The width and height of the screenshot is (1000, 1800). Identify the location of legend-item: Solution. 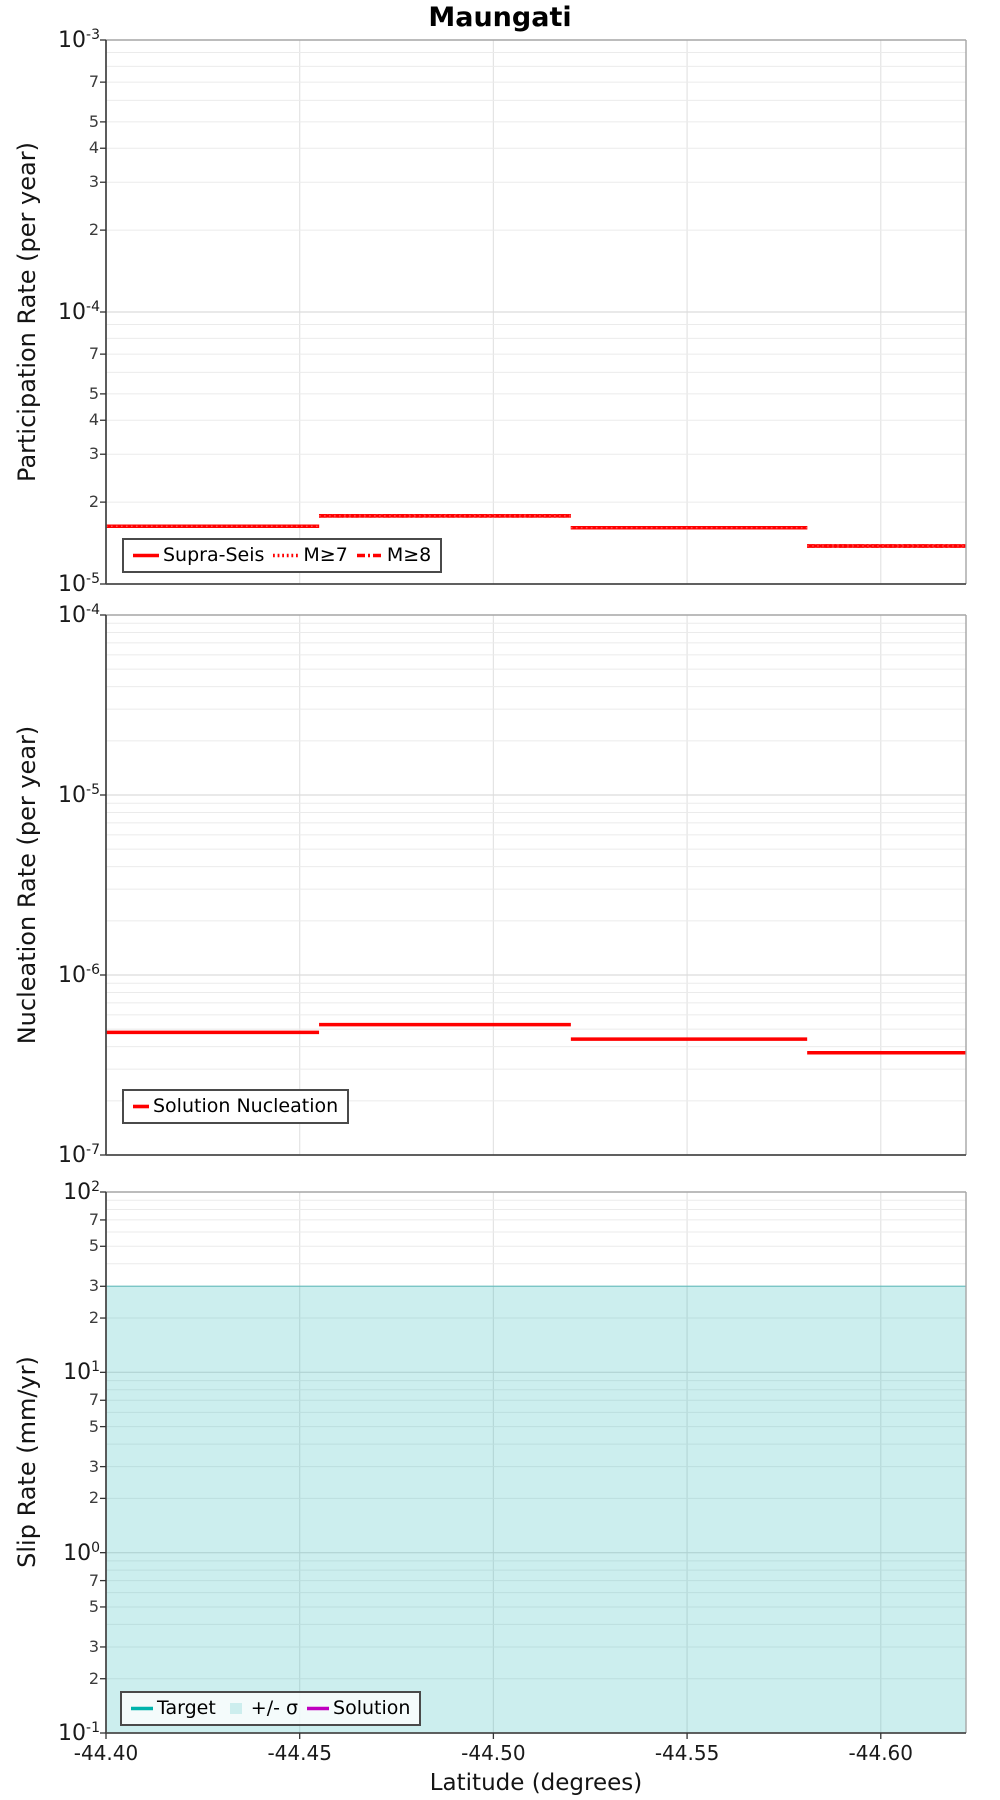
(358, 1708).